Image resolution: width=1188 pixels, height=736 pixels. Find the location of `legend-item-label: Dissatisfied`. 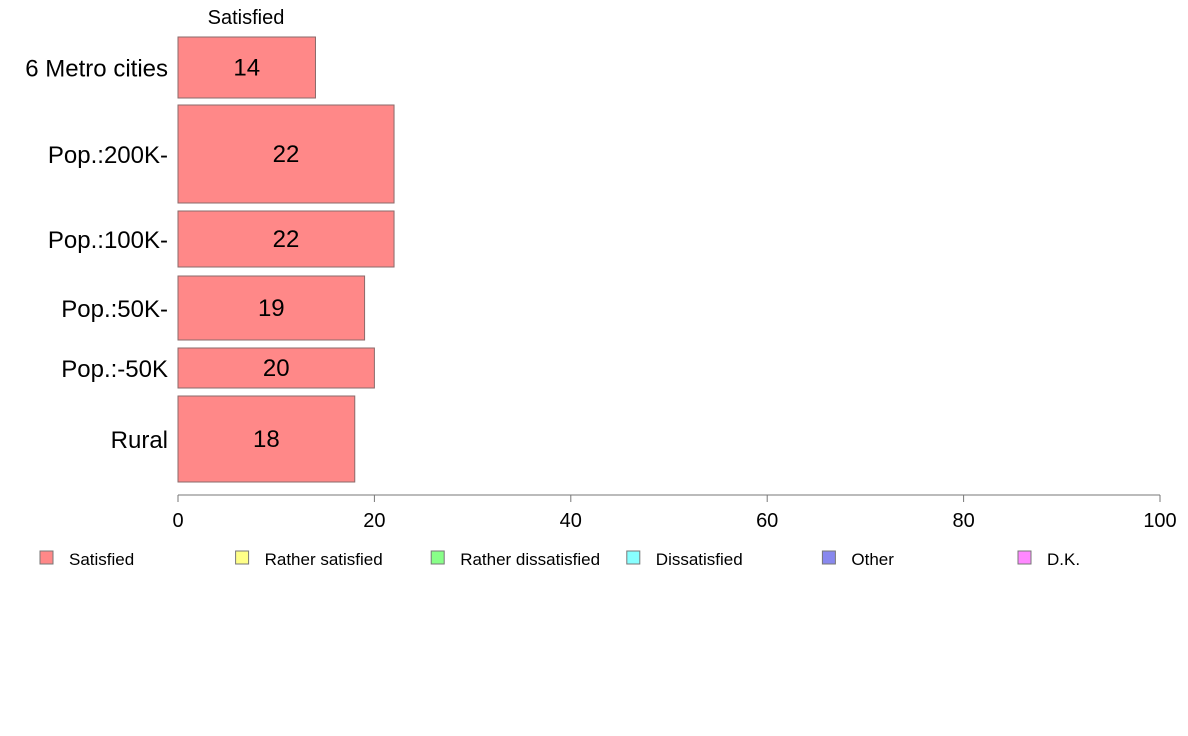

legend-item-label: Dissatisfied is located at coordinates (699, 559).